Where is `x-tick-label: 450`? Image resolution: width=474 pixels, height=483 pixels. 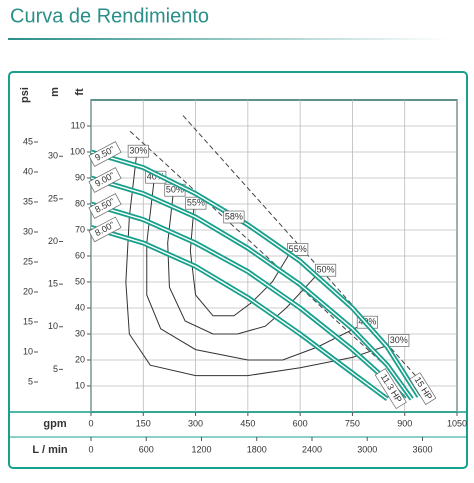 x-tick-label: 450 is located at coordinates (247, 423).